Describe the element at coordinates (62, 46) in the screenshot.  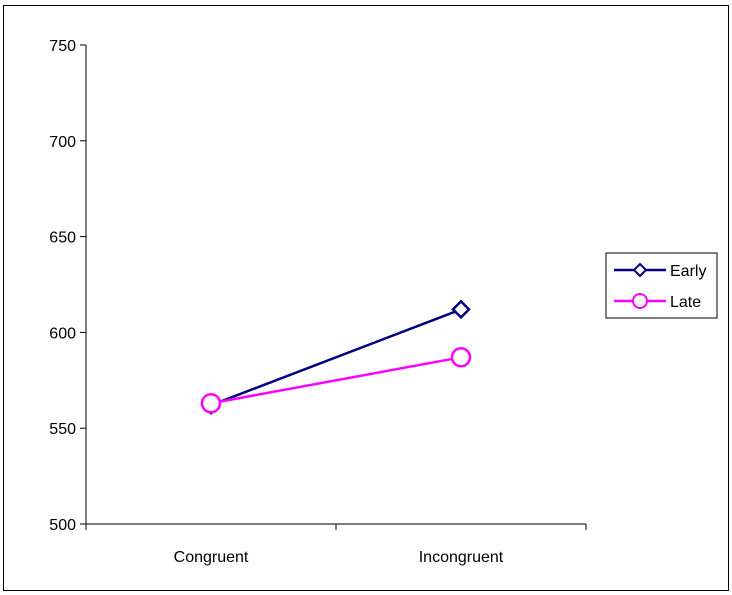
I see `y-tick-label: 750` at that location.